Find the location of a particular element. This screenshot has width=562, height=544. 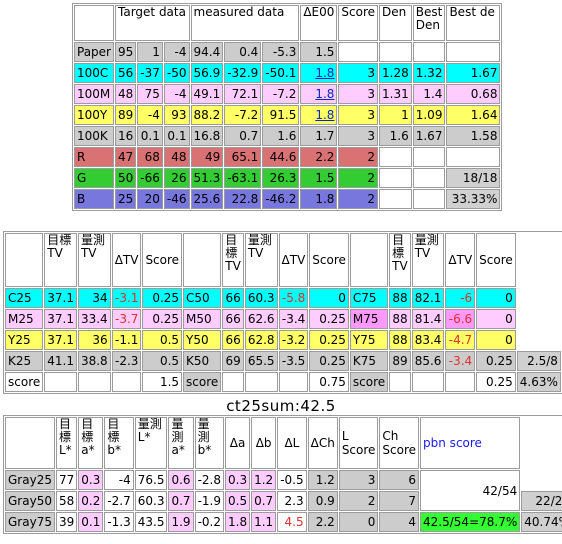

measured-value: 1.6 is located at coordinates (281, 136).